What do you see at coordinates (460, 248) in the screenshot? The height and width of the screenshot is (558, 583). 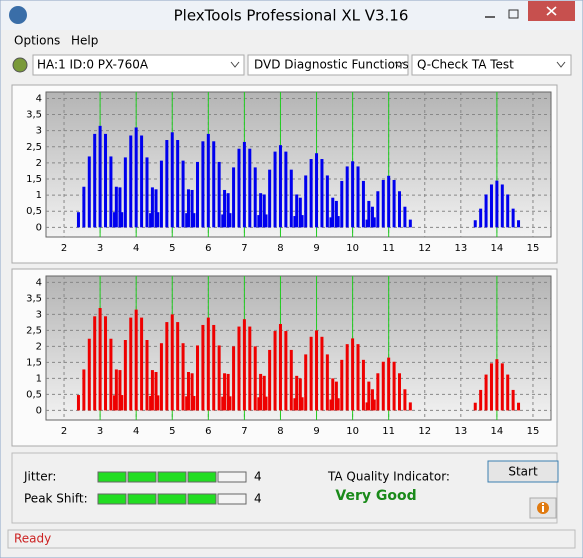 I see `x-tick-label: 13` at bounding box center [460, 248].